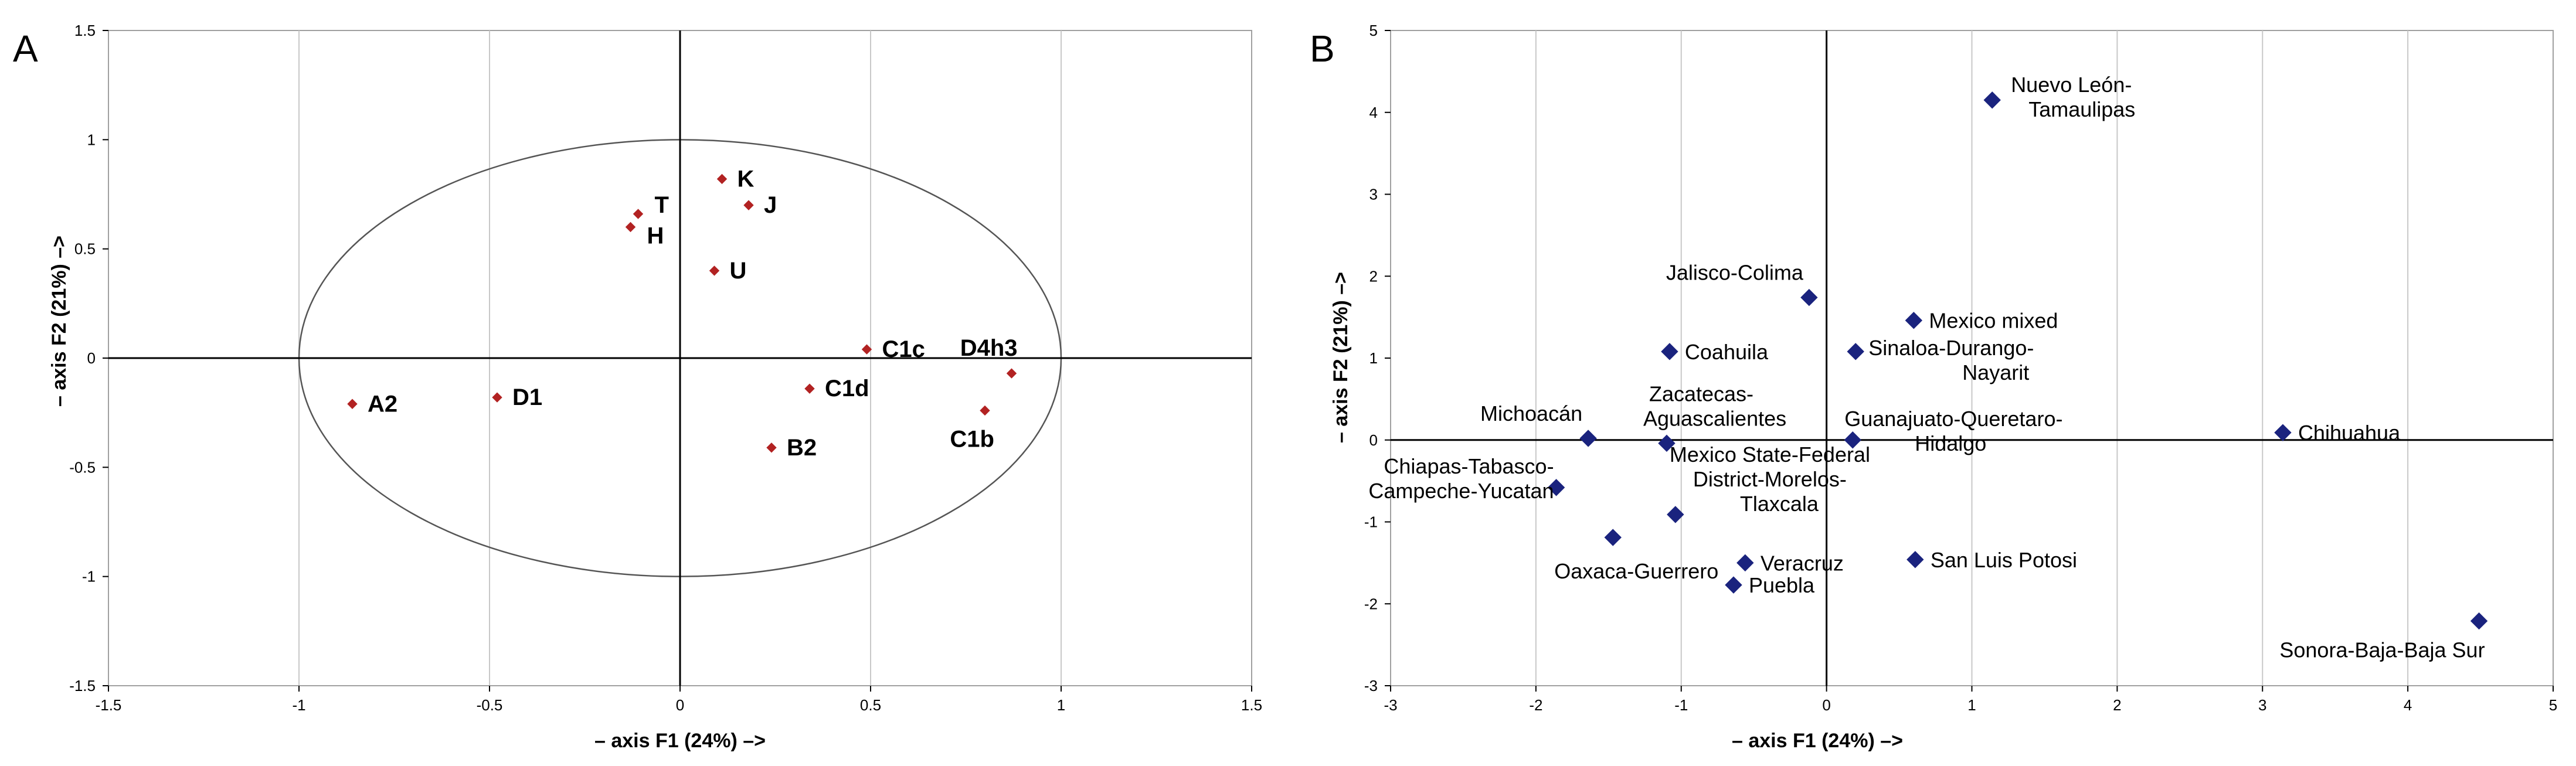 Image resolution: width=2576 pixels, height=766 pixels. What do you see at coordinates (1802, 563) in the screenshot?
I see `panel-b-point-label: Veracruz` at bounding box center [1802, 563].